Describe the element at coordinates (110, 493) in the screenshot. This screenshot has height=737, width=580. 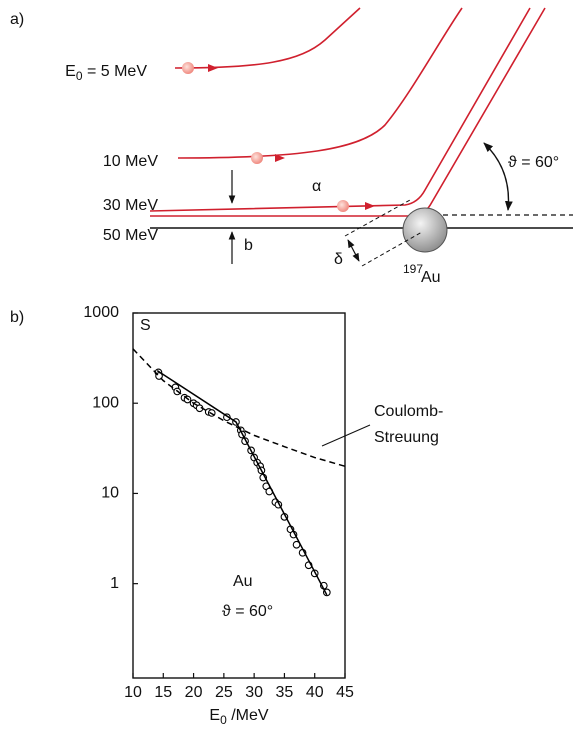
I see `y-tick-label: 10` at that location.